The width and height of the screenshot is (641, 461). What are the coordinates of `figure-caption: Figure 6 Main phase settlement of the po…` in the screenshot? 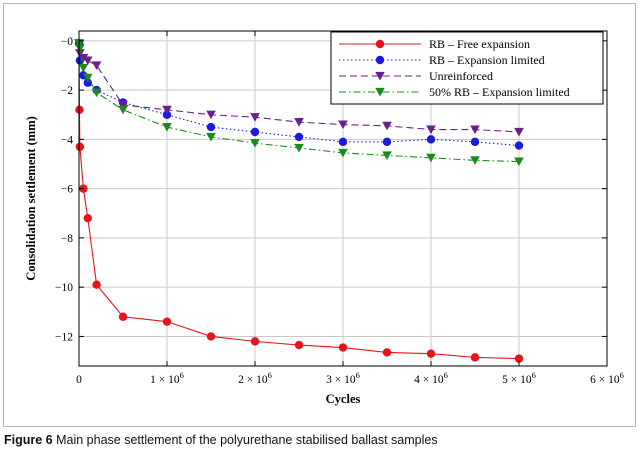 It's located at (221, 440).